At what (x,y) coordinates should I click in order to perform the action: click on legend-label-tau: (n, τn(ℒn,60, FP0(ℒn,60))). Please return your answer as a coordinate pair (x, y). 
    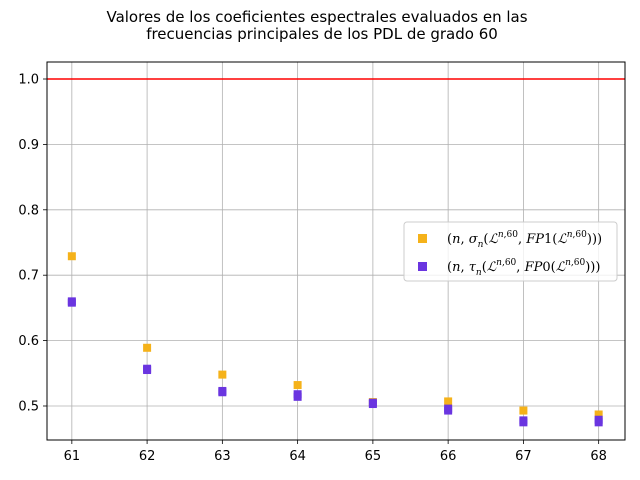
    Looking at the image, I should click on (523, 268).